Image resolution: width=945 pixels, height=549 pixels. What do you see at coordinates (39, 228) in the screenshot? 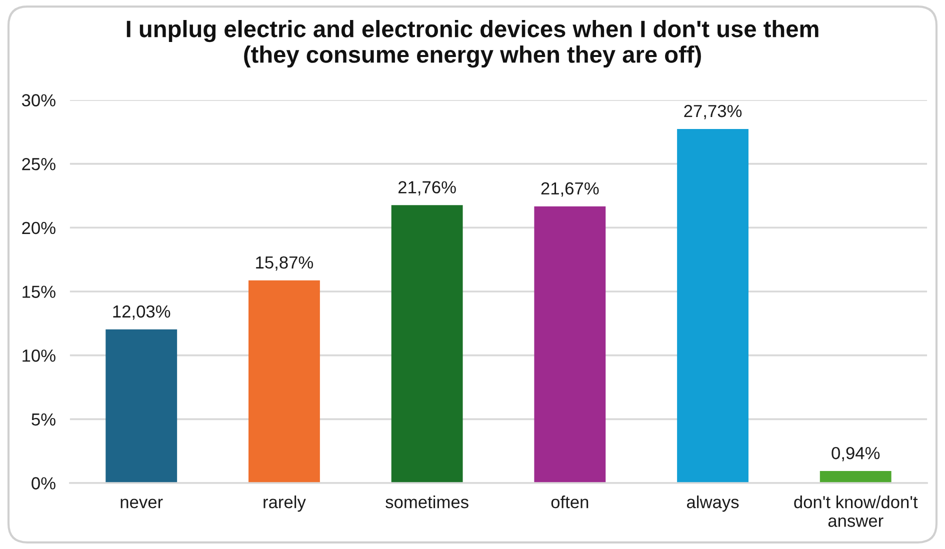
I see `y-tick-label: 20%` at bounding box center [39, 228].